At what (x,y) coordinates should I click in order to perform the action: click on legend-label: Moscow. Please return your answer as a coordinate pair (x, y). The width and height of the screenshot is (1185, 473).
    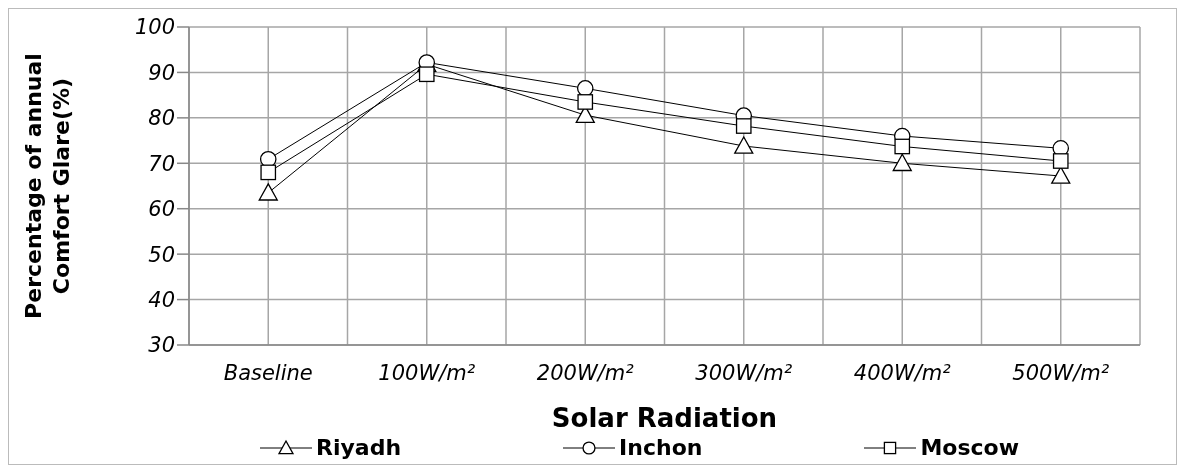
    Looking at the image, I should click on (969, 447).